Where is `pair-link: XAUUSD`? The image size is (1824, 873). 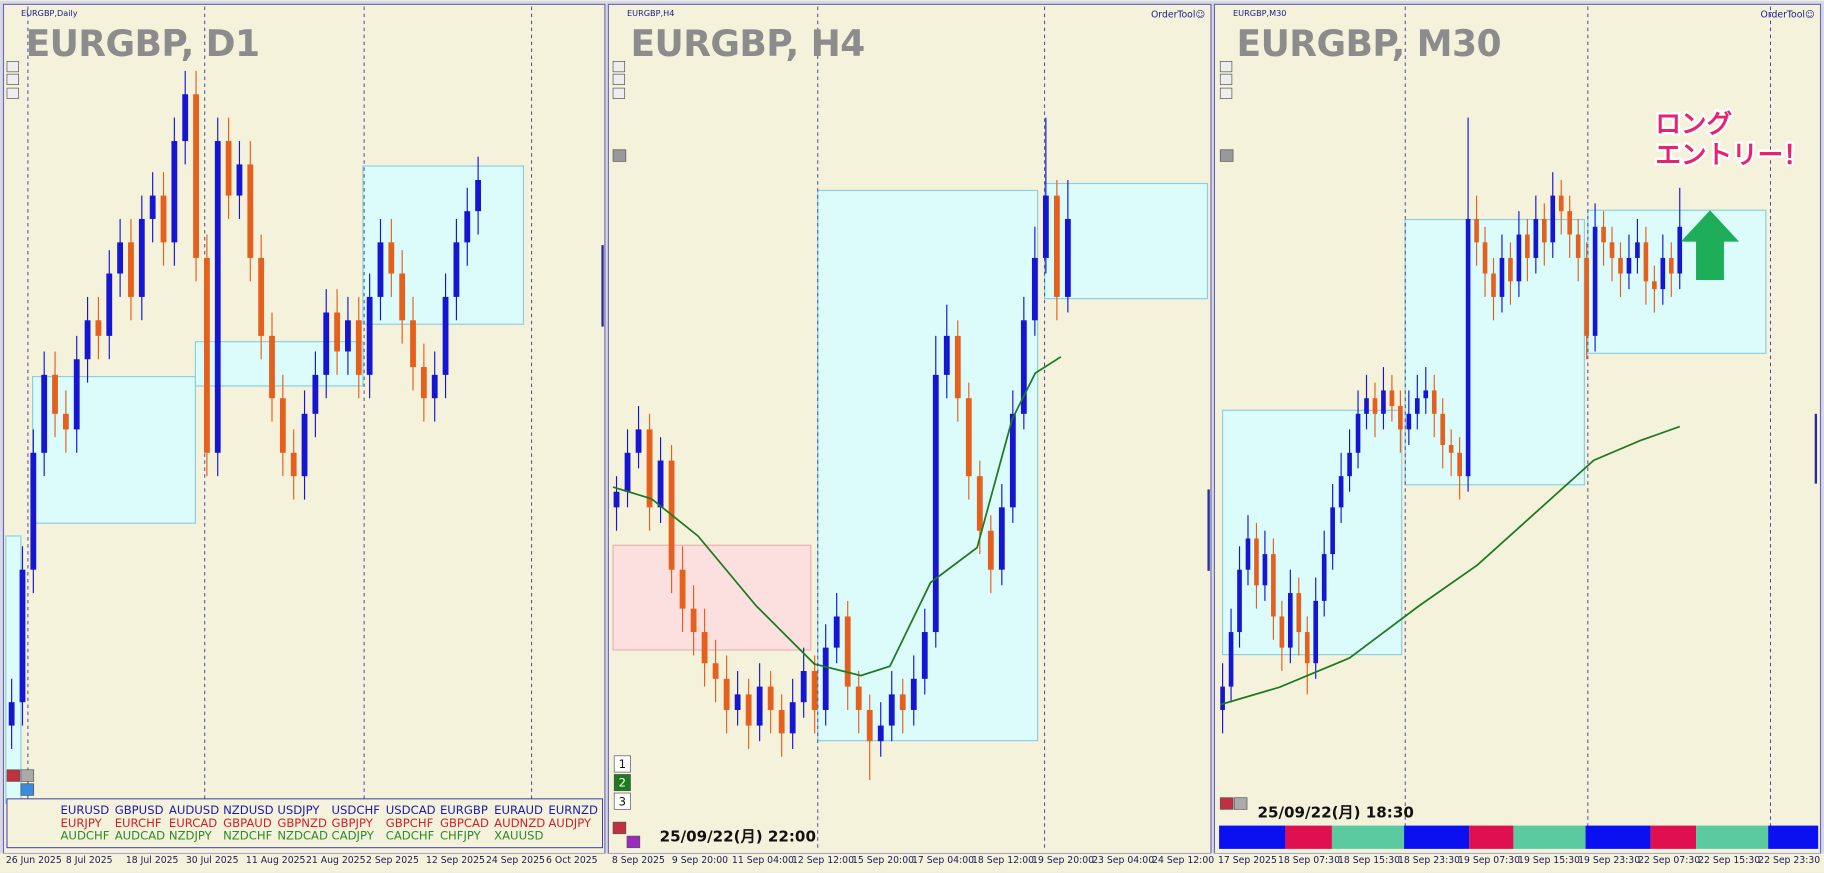 pair-link: XAUUSD is located at coordinates (518, 836).